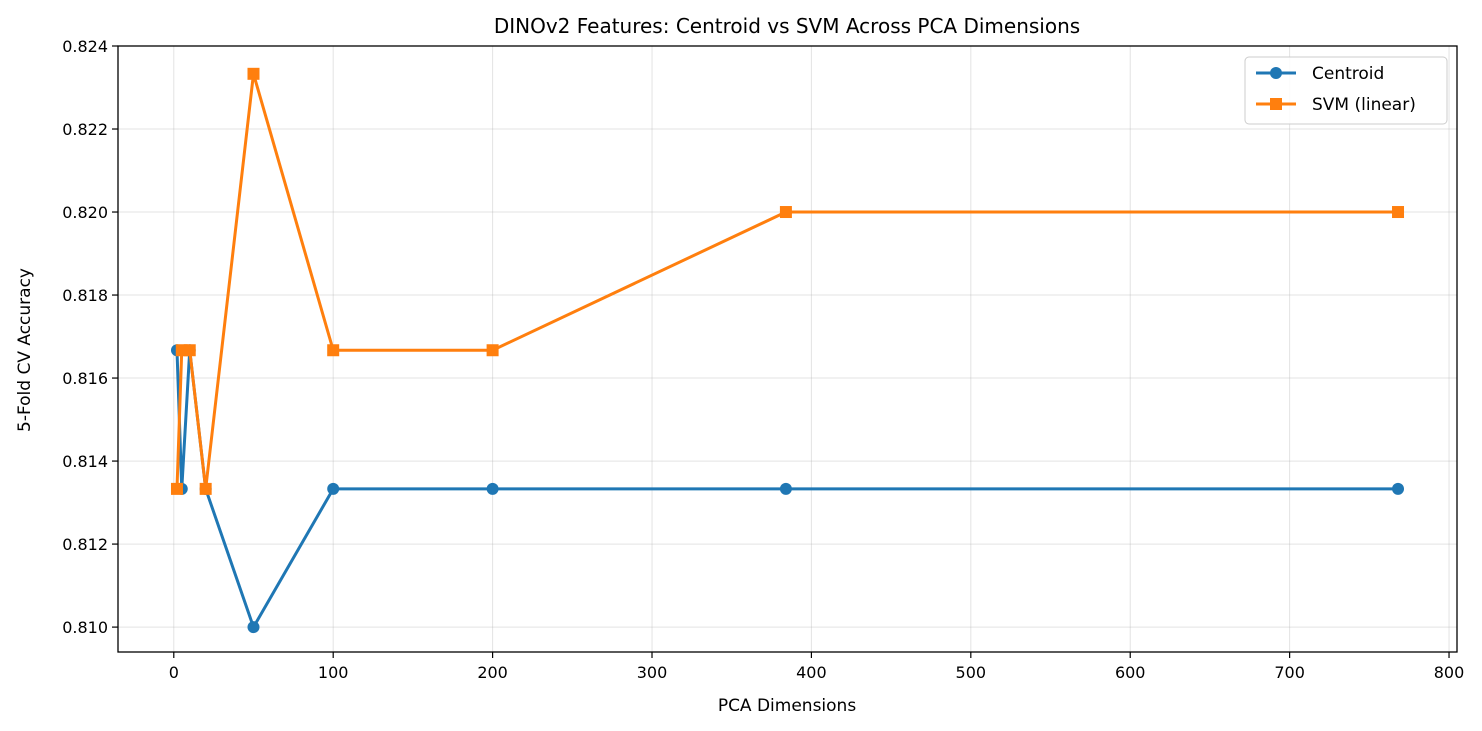 This screenshot has height=731, width=1482. I want to click on legend: Centroid SVM (linear), so click(1346, 90).